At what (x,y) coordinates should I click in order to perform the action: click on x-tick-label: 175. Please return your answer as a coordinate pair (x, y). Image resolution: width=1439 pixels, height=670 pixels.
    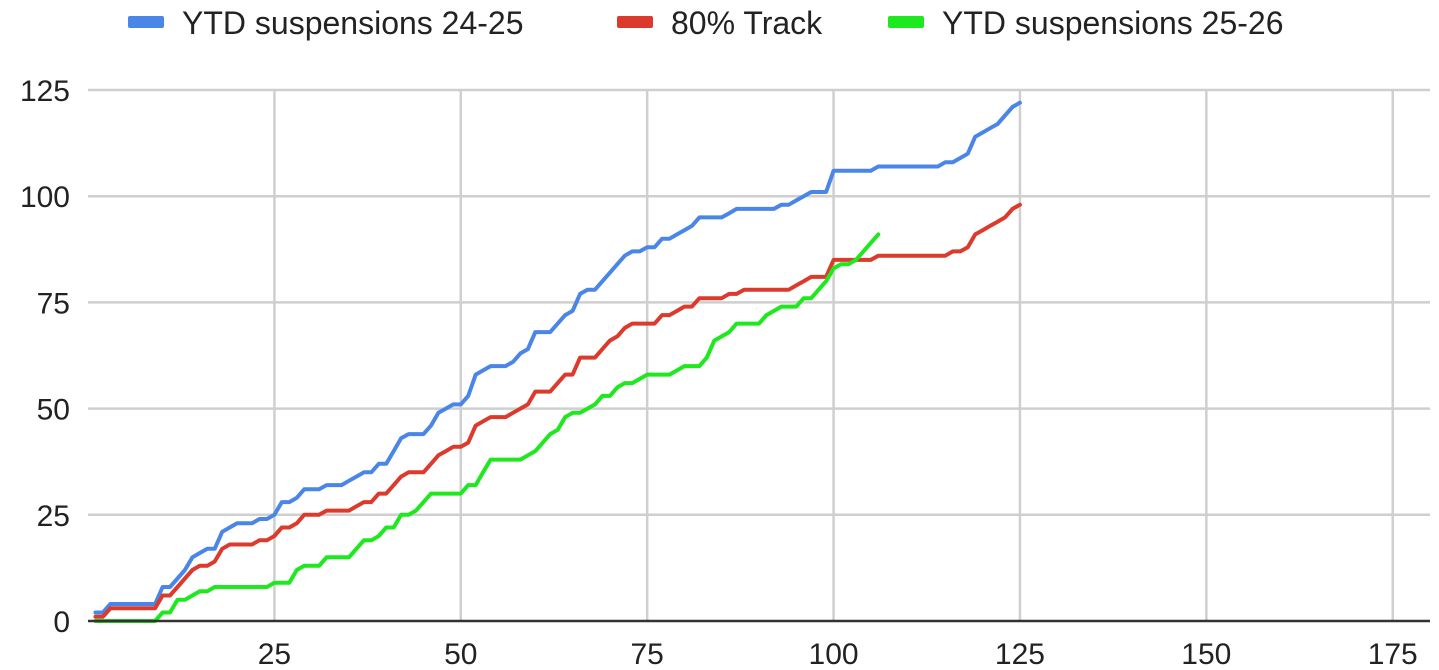
    Looking at the image, I should click on (1393, 654).